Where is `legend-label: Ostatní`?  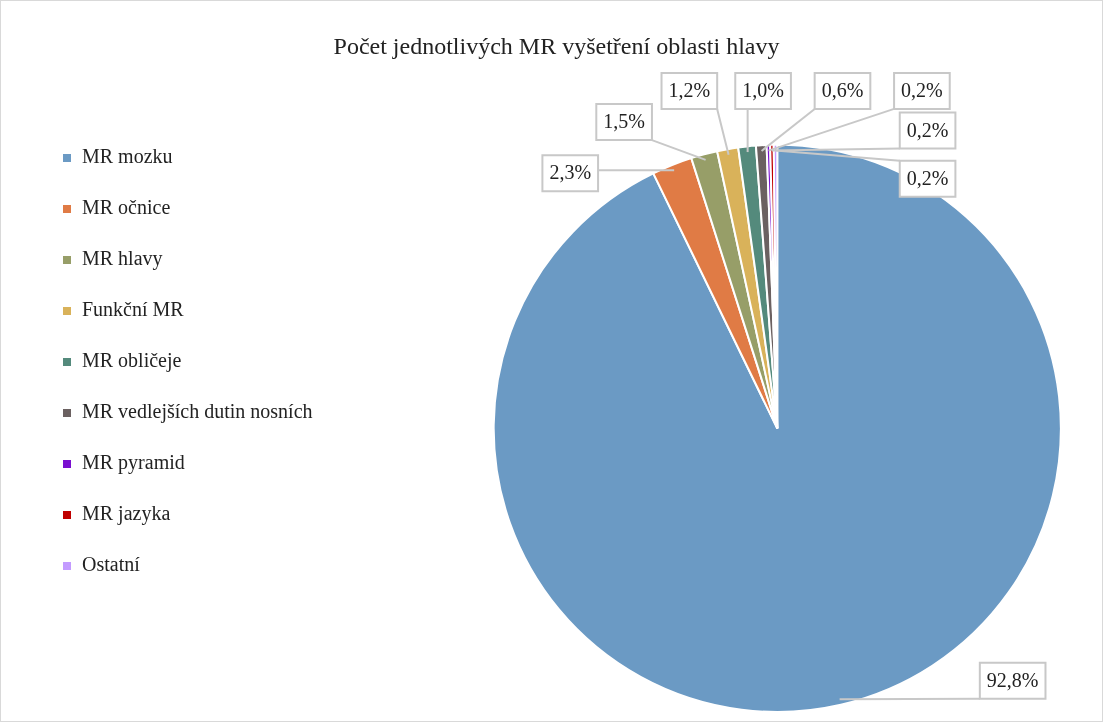
legend-label: Ostatní is located at coordinates (111, 564).